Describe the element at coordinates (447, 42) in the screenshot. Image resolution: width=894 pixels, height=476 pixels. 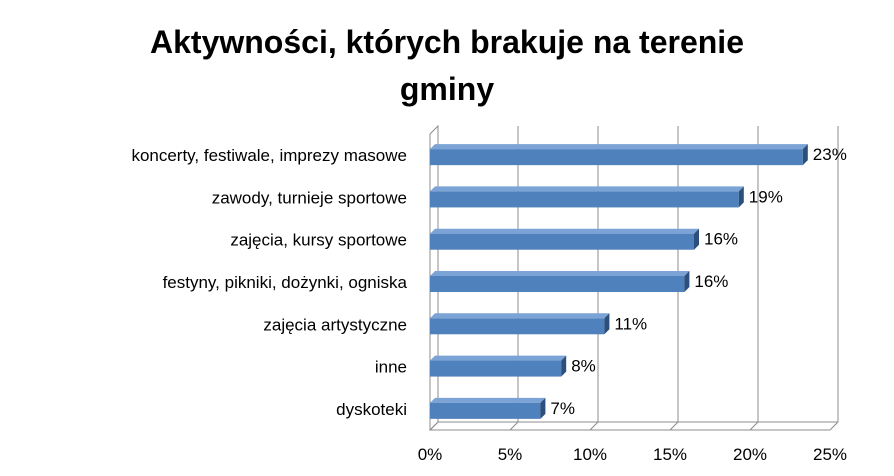
I see `chart-title-line-1: Aktywności, których brakuje na terenie` at that location.